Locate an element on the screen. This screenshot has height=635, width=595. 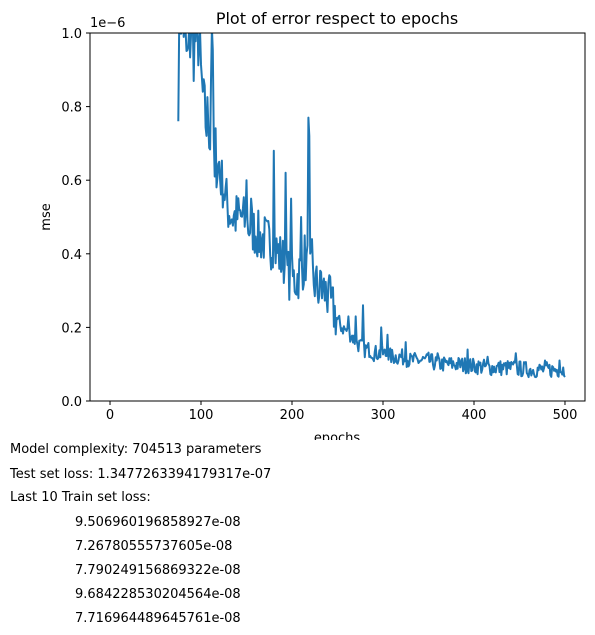
x-tick-label: 300 is located at coordinates (383, 415).